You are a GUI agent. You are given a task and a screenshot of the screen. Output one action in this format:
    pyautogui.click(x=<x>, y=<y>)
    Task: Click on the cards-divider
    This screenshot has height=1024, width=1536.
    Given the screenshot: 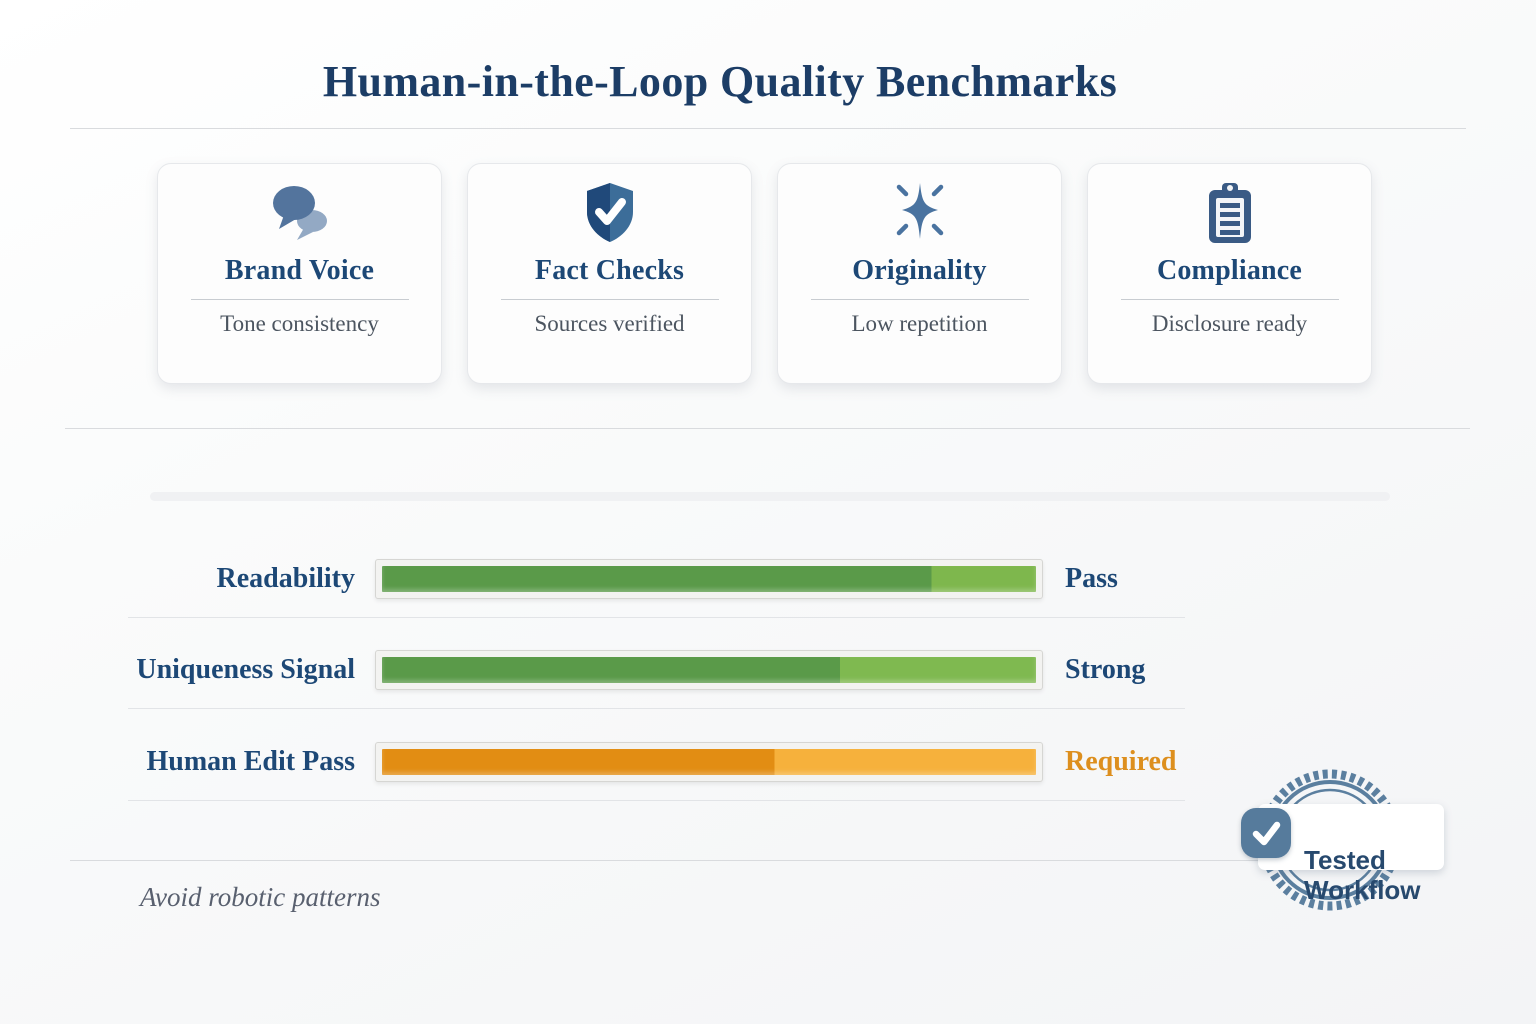 What is the action you would take?
    pyautogui.click(x=767, y=428)
    